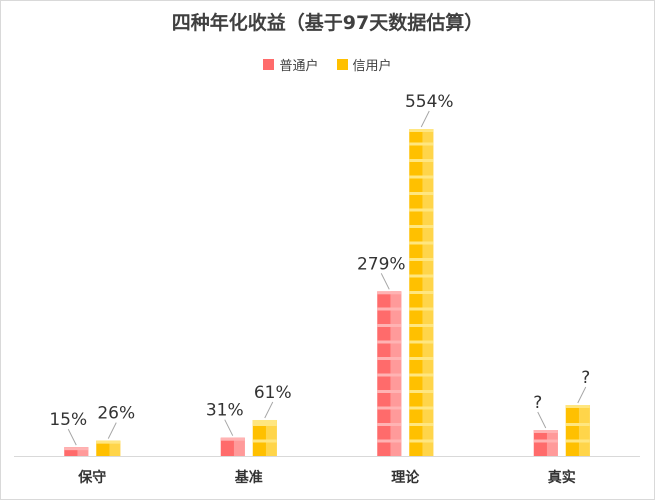 The height and width of the screenshot is (500, 655). I want to click on x-tick-label: 真实, so click(562, 477).